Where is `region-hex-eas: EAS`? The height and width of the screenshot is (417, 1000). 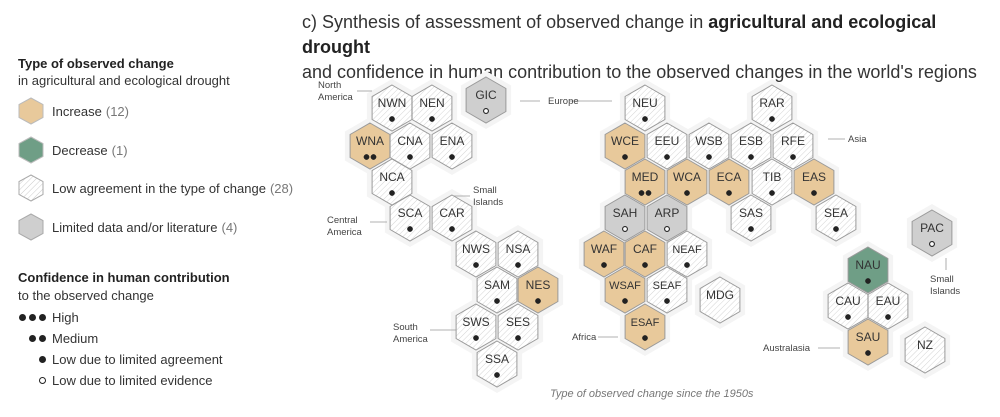 region-hex-eas: EAS is located at coordinates (814, 182).